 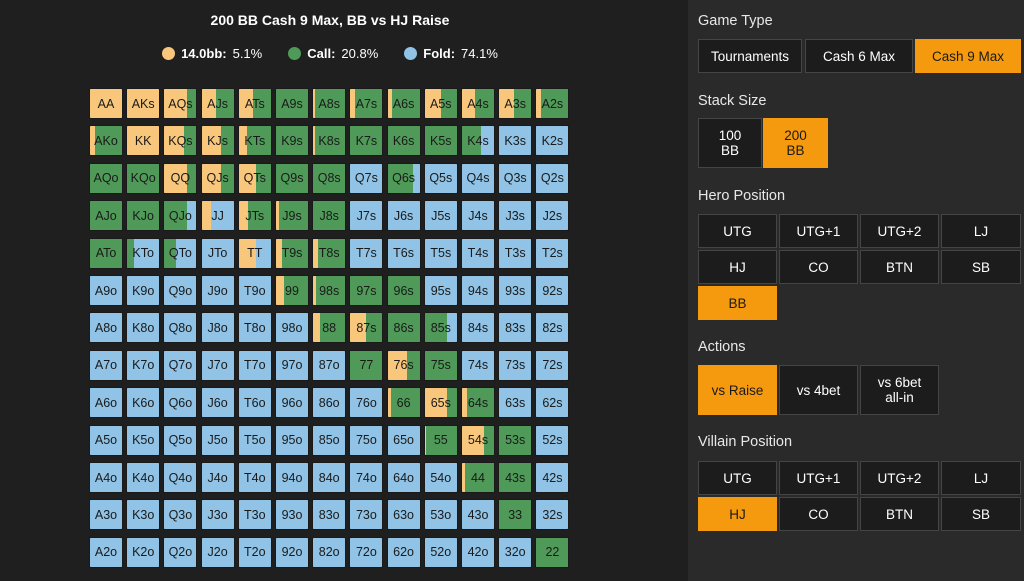 What do you see at coordinates (737, 231) in the screenshot?
I see `hero-position-button: UTG` at bounding box center [737, 231].